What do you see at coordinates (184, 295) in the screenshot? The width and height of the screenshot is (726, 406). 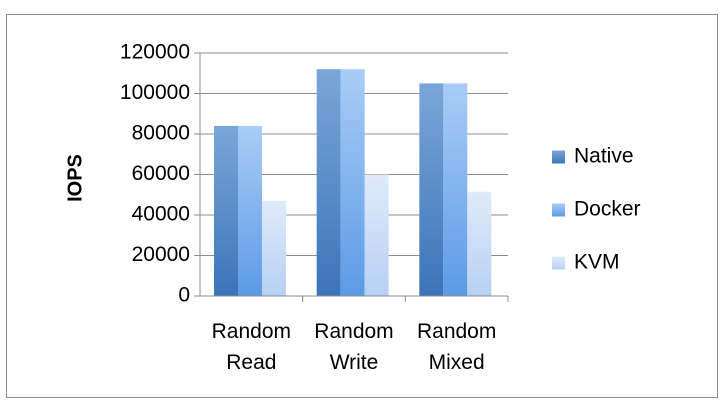 I see `y-tick-label: 0` at bounding box center [184, 295].